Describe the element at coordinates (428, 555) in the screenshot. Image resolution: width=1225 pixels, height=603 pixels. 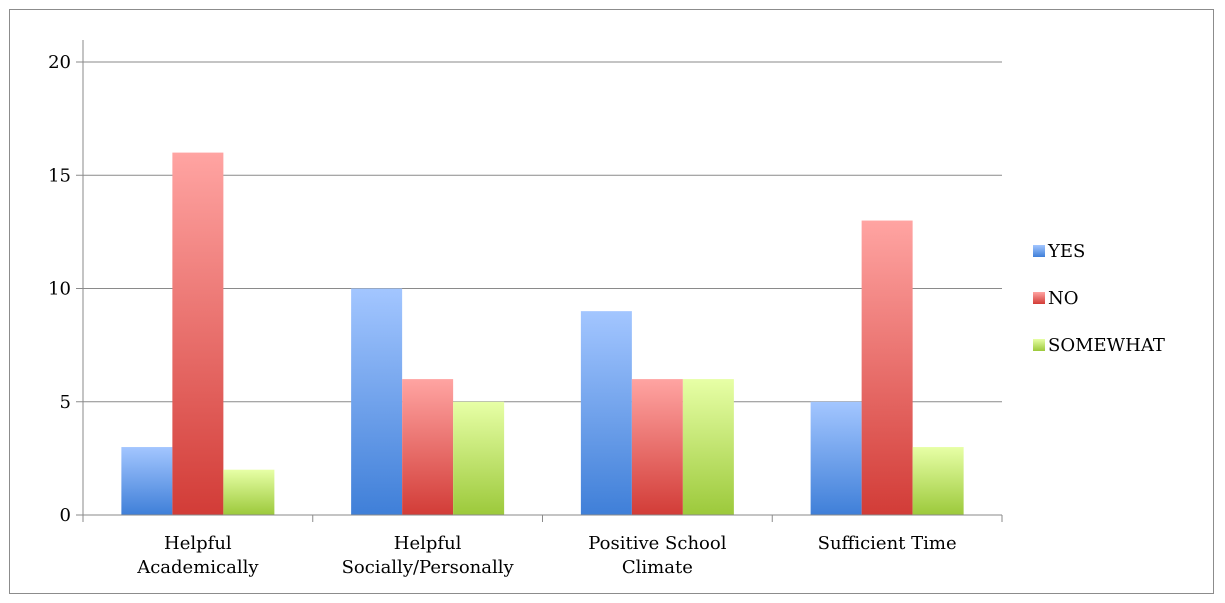
I see `x-category-label: Helpful Socially/Personally` at that location.